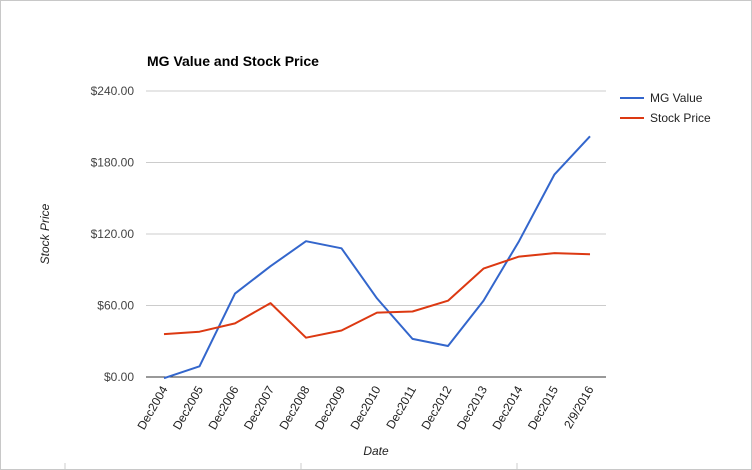  Describe the element at coordinates (330, 407) in the screenshot. I see `x-tick-label: Dec2009` at that location.